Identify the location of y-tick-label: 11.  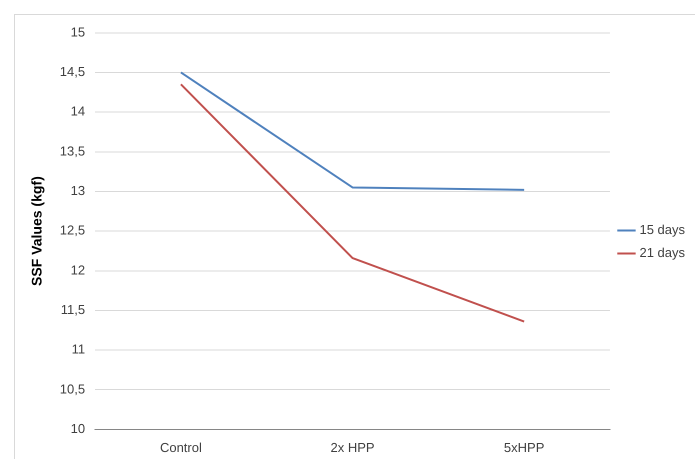
(79, 349).